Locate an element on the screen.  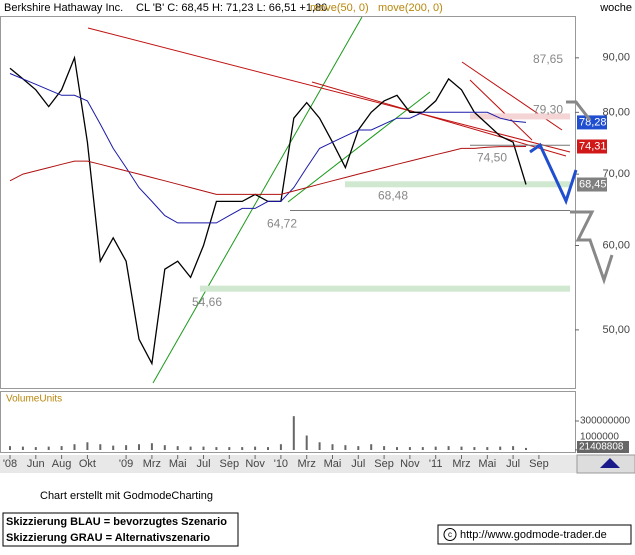
level-label: 68,48 is located at coordinates (393, 195).